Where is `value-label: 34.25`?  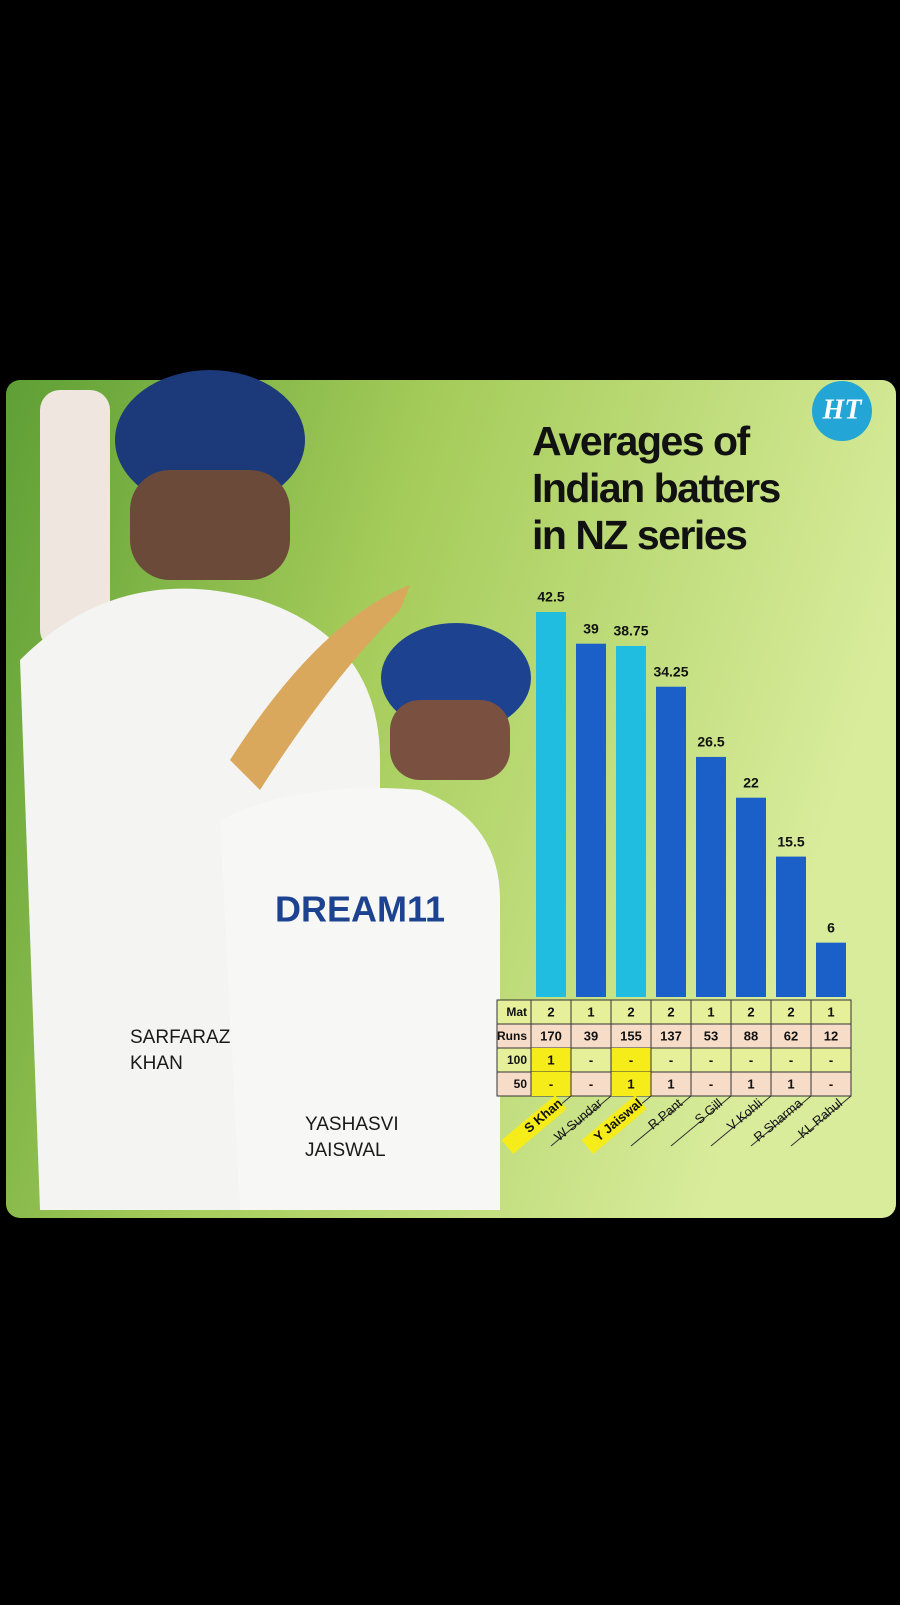 value-label: 34.25 is located at coordinates (670, 671).